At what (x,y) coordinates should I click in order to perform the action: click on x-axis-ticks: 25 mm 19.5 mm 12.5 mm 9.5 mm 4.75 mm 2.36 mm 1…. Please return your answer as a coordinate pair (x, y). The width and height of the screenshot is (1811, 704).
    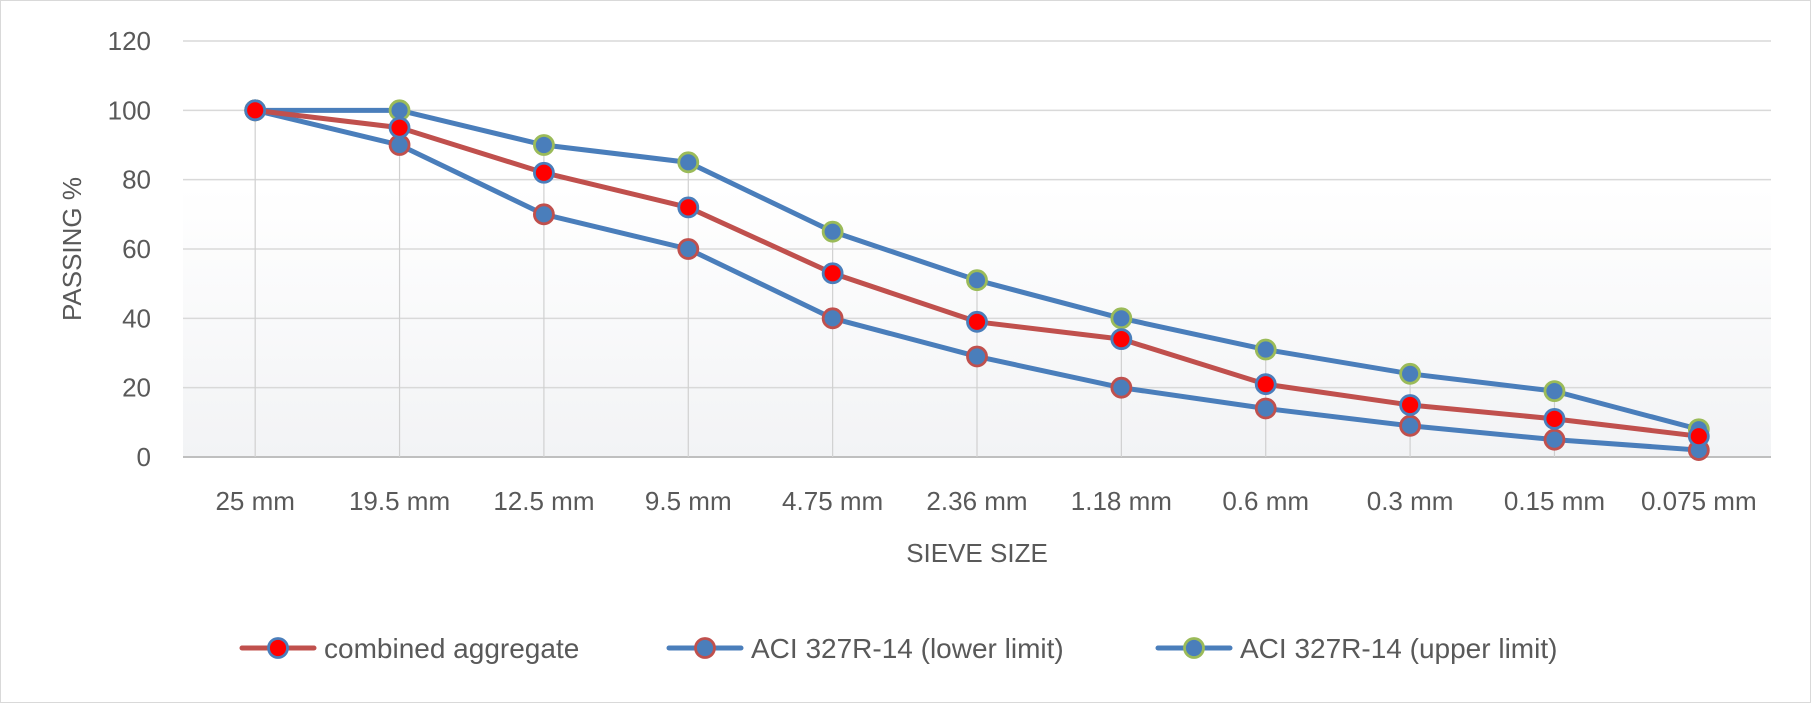
    Looking at the image, I should click on (985, 501).